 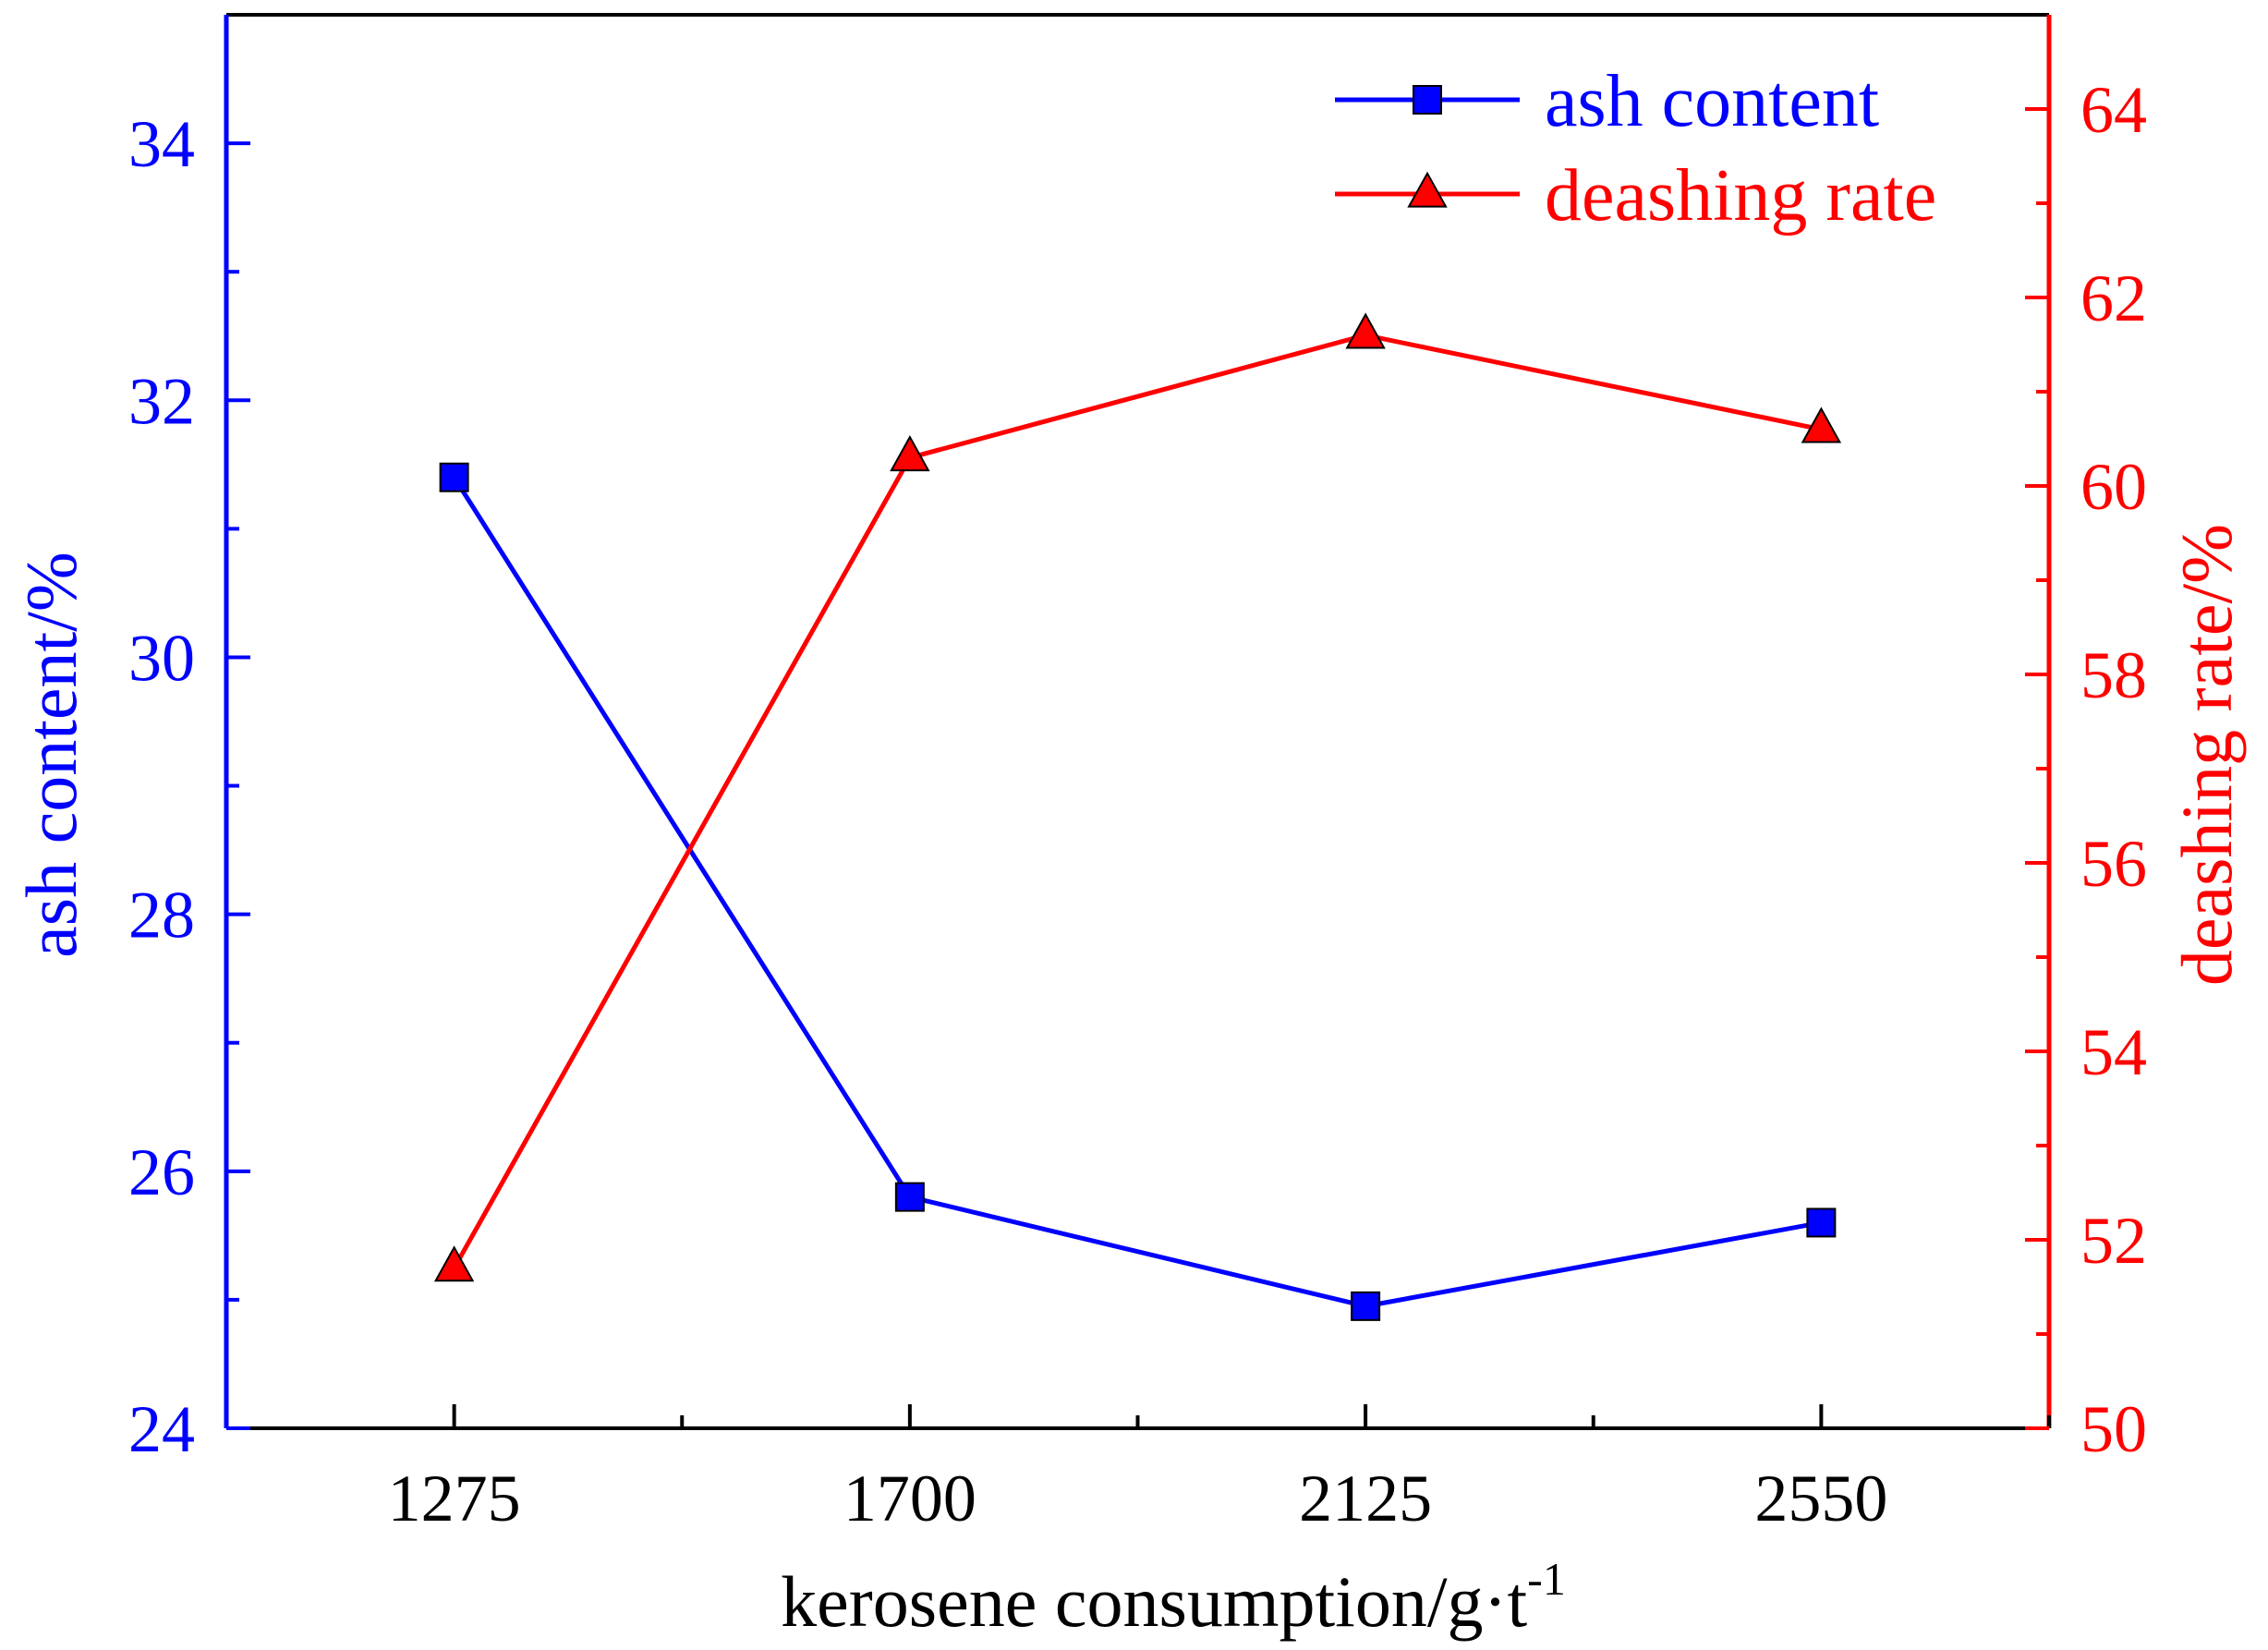 What do you see at coordinates (161, 916) in the screenshot?
I see `y-left-tick-label: 28` at bounding box center [161, 916].